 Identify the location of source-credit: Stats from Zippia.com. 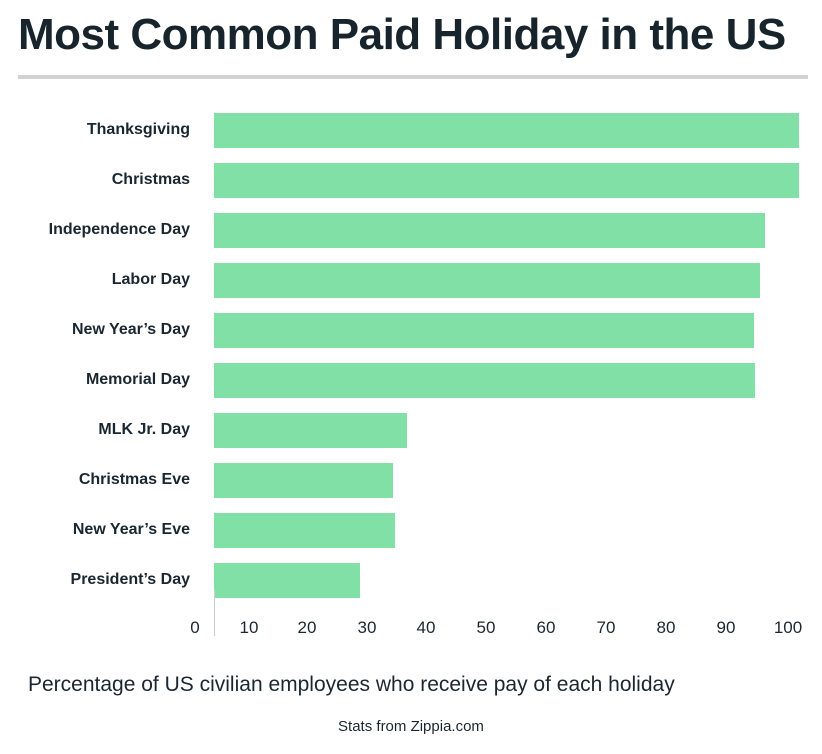
(411, 726).